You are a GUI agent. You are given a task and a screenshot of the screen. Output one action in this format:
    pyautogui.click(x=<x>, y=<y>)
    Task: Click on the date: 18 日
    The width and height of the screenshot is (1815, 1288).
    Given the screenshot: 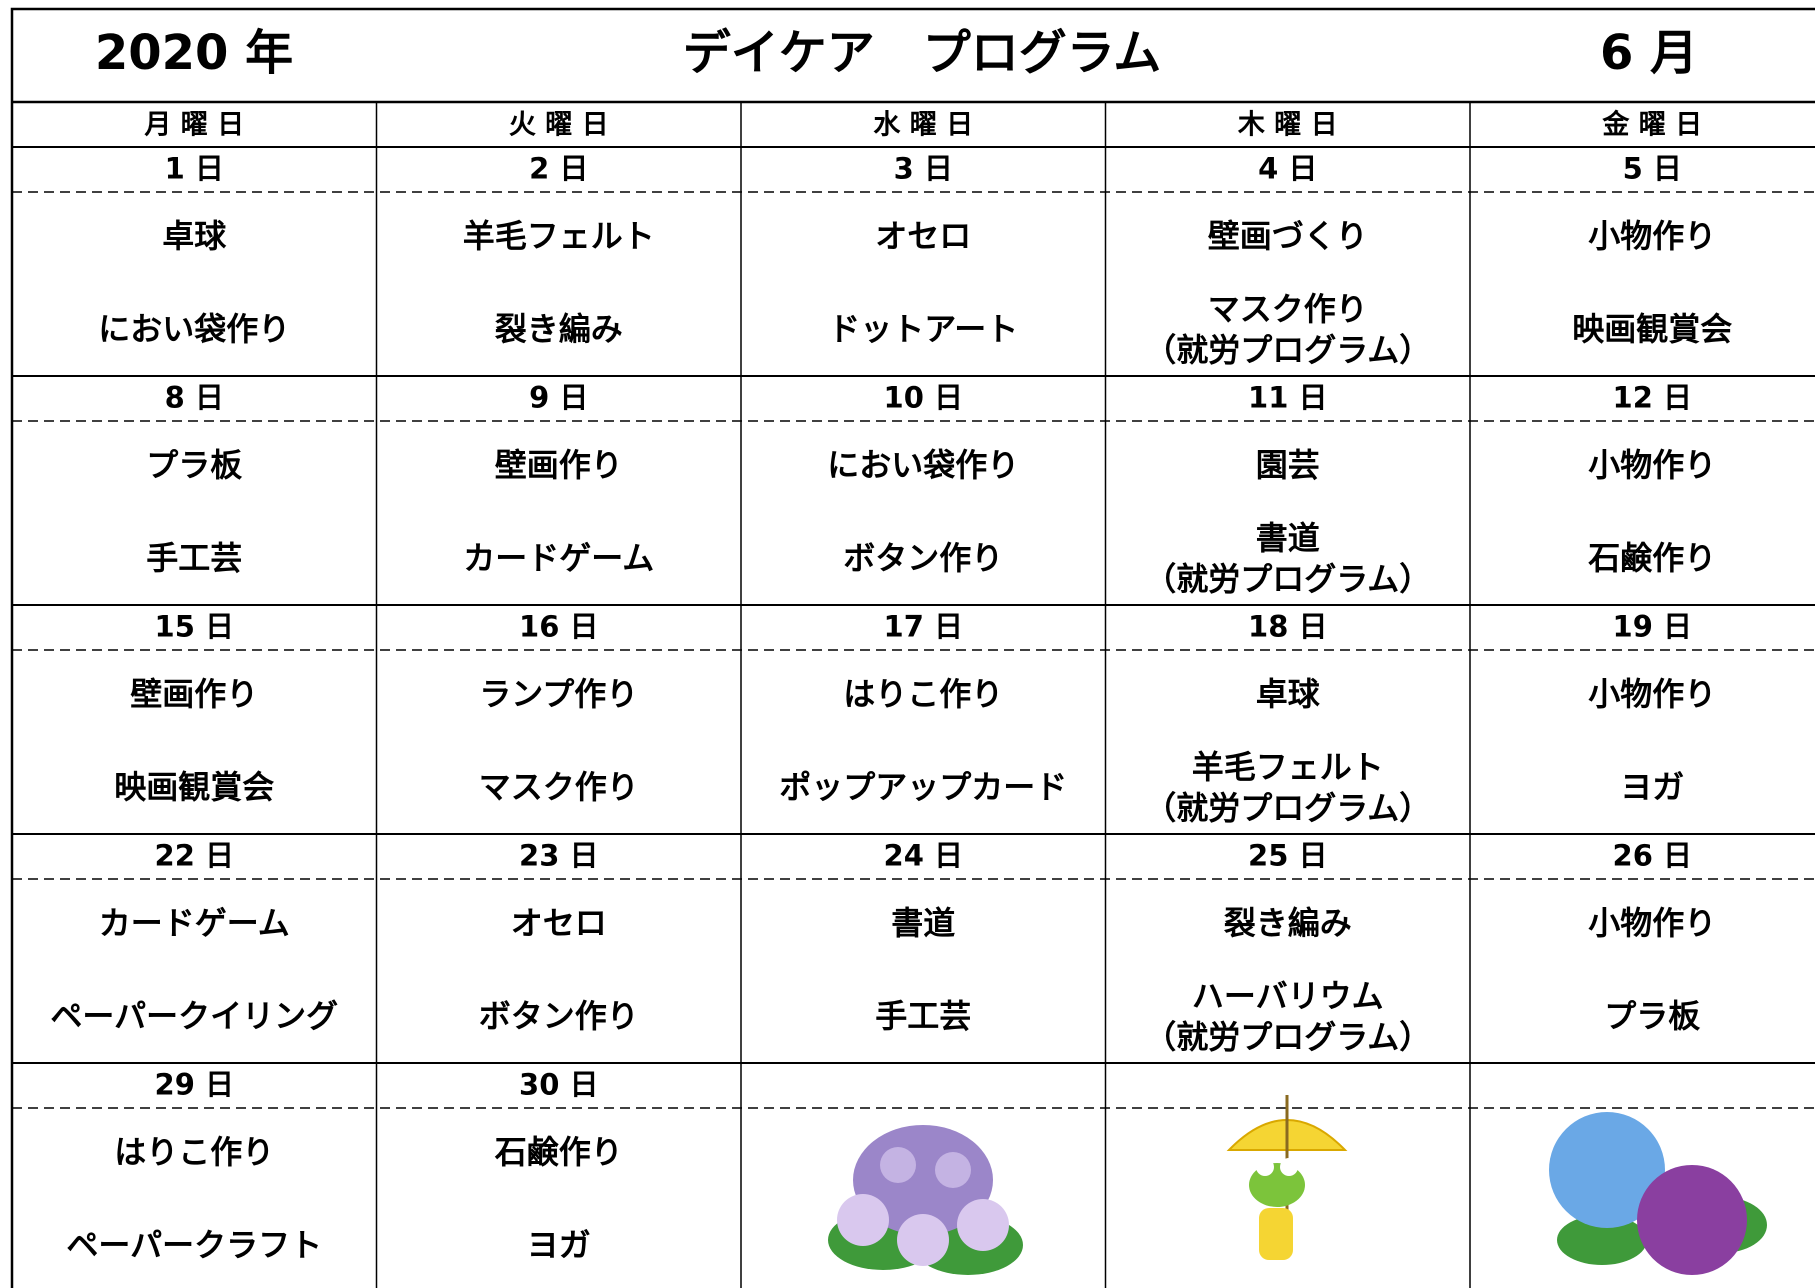 What is the action you would take?
    pyautogui.click(x=1287, y=627)
    